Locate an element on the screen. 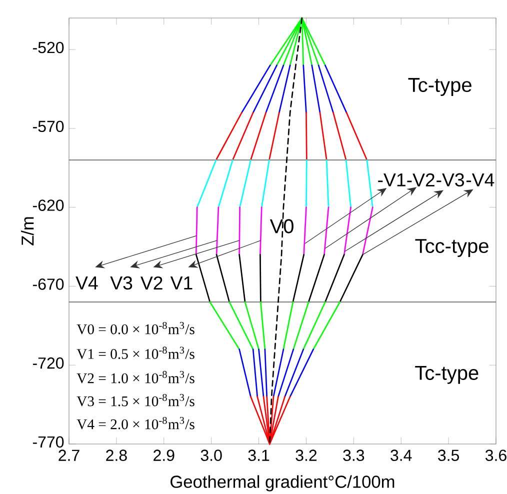 The height and width of the screenshot is (494, 507). x-axis-title: Geothermal gradient°C/100m is located at coordinates (282, 483).